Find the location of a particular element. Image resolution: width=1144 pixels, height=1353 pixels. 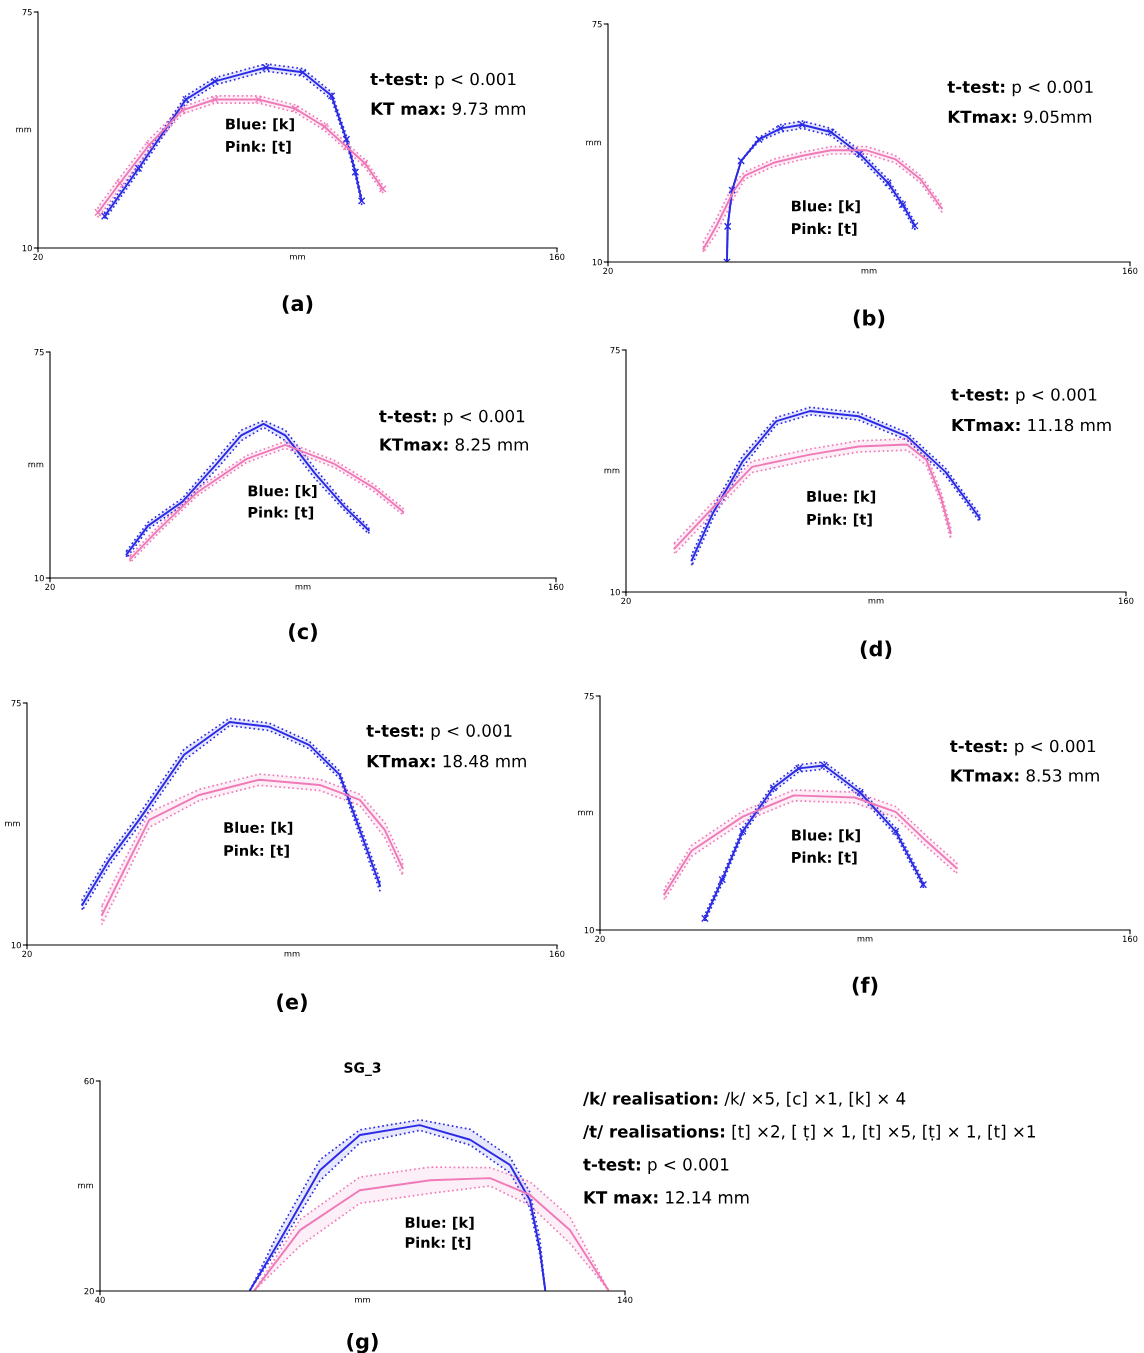

annotation: KT max: 9.73 mm is located at coordinates (448, 109).